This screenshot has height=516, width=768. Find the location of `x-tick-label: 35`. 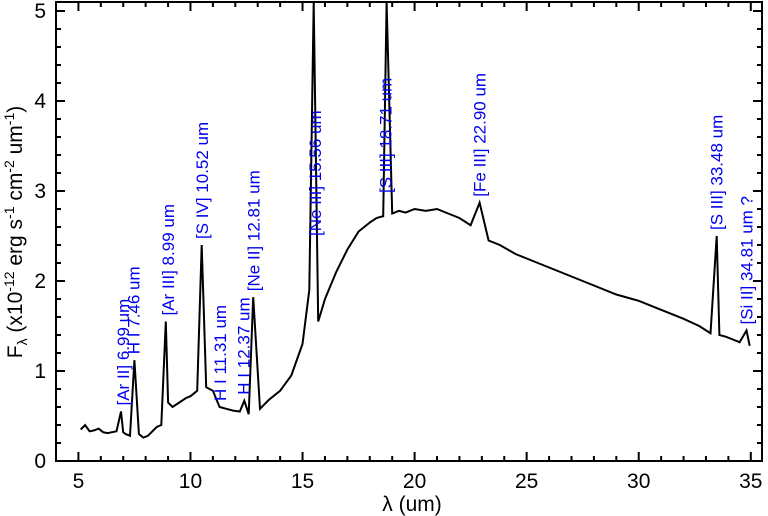

x-tick-label: 35 is located at coordinates (750, 481).